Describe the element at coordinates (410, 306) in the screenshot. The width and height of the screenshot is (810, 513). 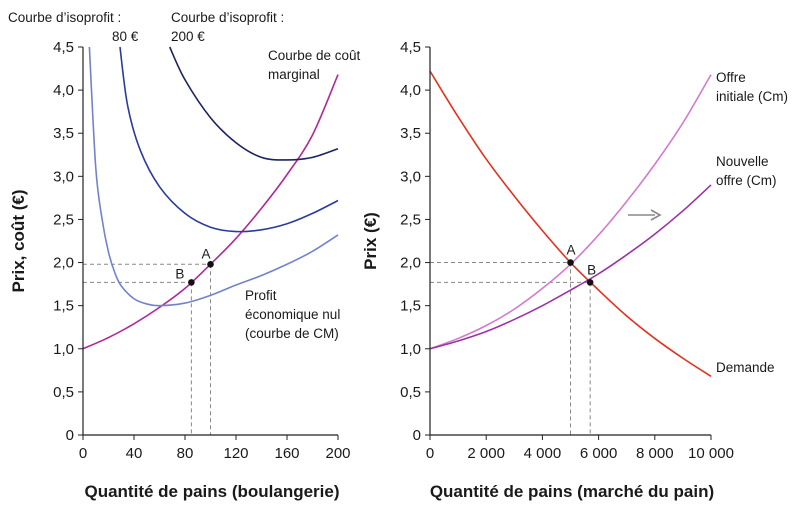
I see `right-y-tick-label: 1,5` at that location.